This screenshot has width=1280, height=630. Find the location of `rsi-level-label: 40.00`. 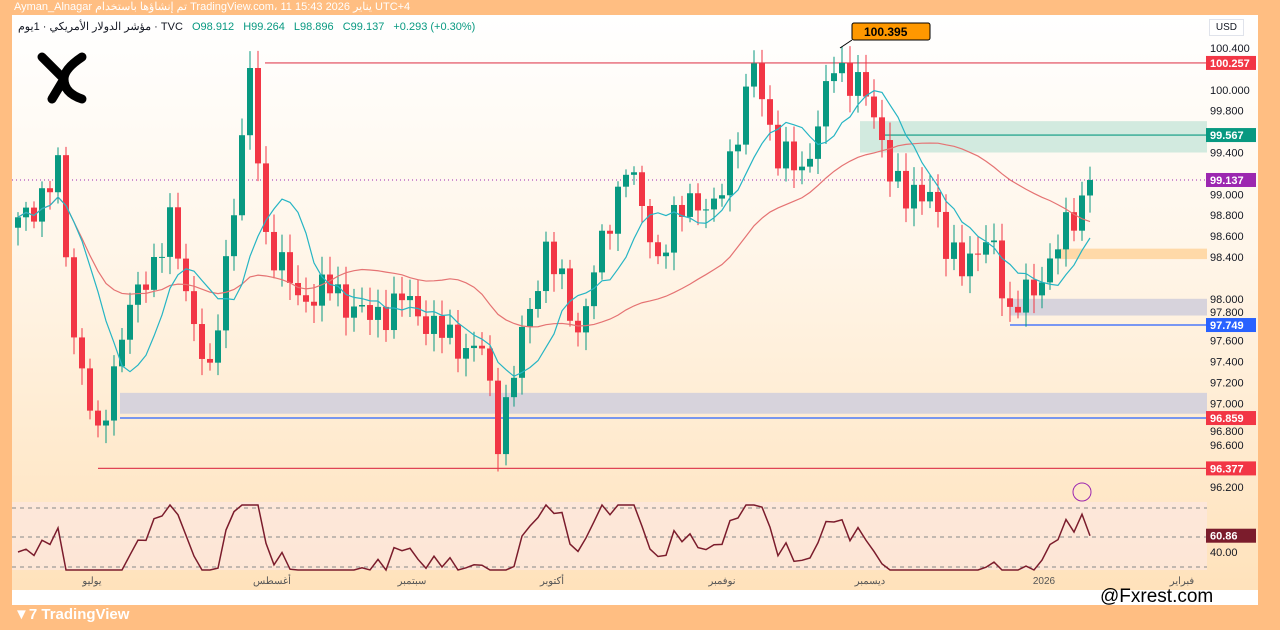

rsi-level-label: 40.00 is located at coordinates (1224, 553).